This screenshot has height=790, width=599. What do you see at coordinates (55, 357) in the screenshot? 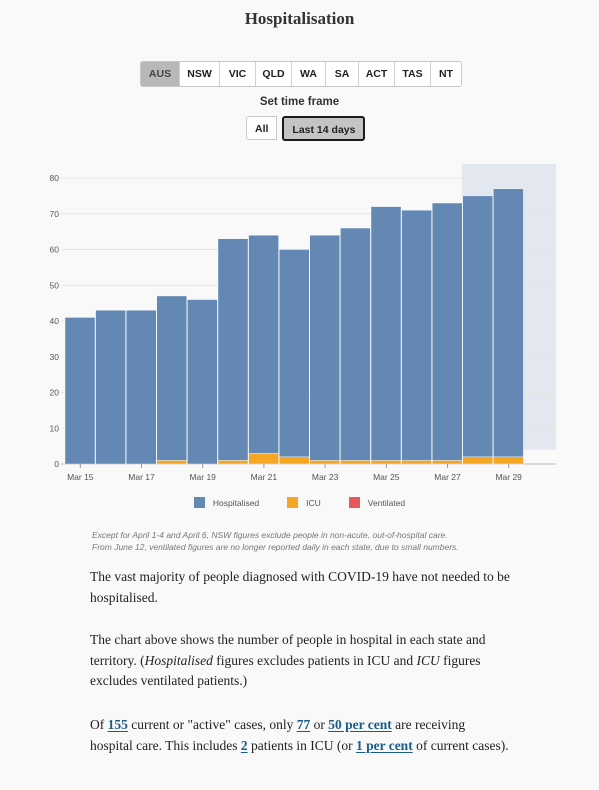
I see `y-tick-label: 30` at bounding box center [55, 357].